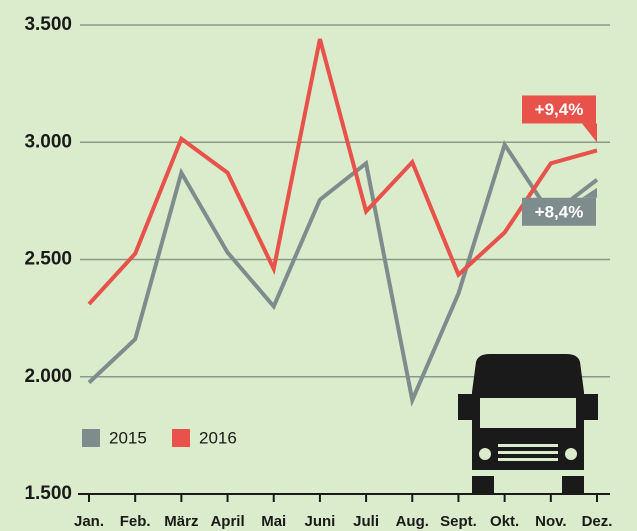 The image size is (637, 531). Describe the element at coordinates (181, 521) in the screenshot. I see `x-tick-label: März` at that location.